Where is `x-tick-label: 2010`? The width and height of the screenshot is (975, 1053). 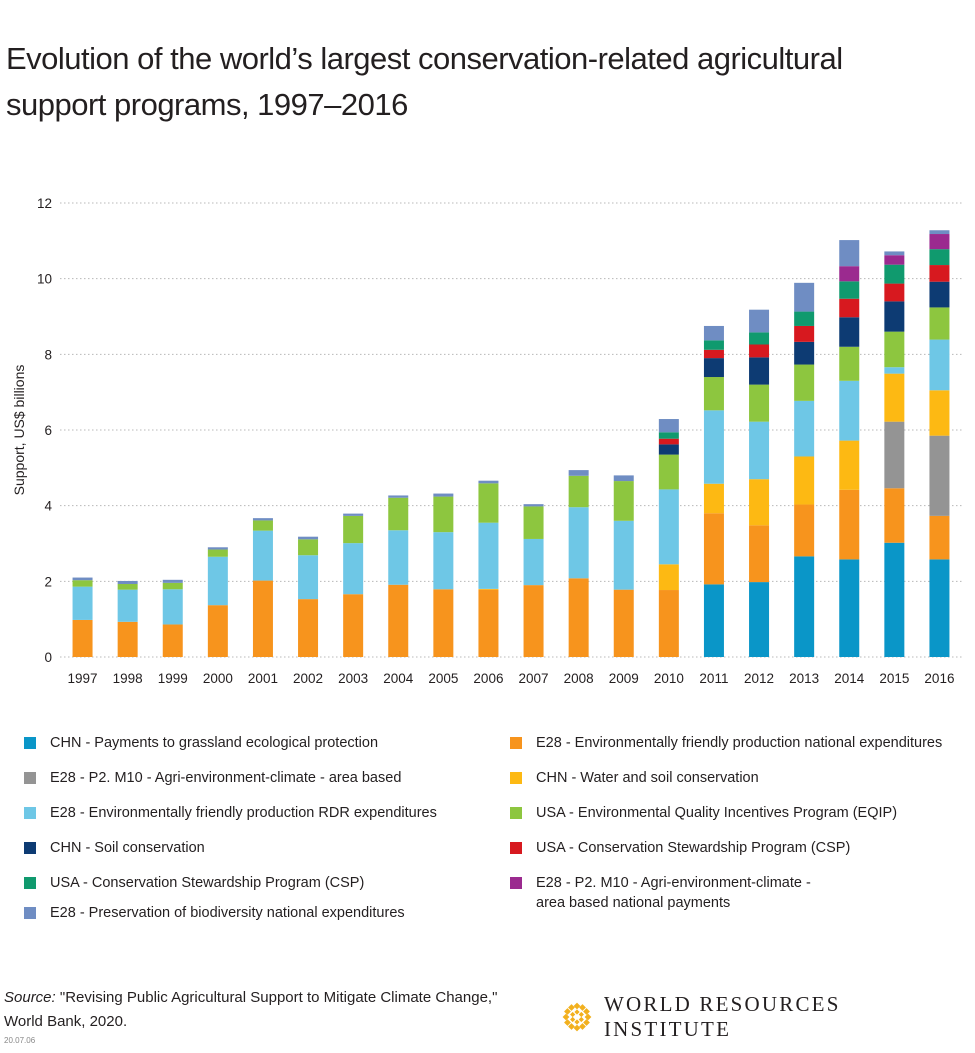
x-tick-label: 2010 is located at coordinates (669, 678).